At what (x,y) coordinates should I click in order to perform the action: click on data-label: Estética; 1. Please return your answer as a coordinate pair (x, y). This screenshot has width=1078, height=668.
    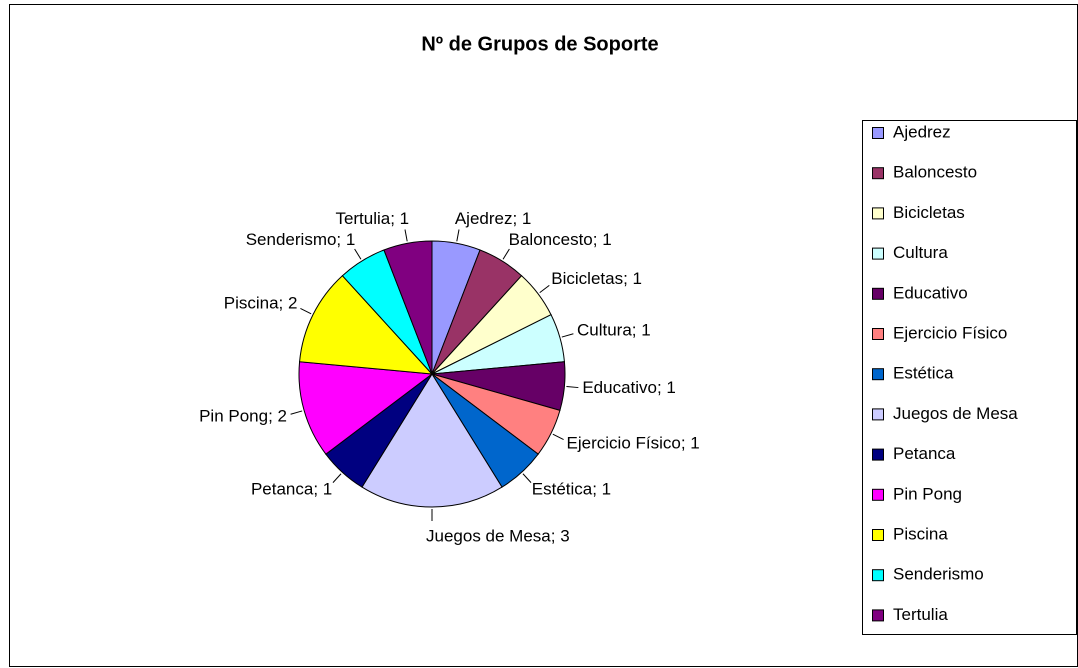
    Looking at the image, I should click on (571, 489).